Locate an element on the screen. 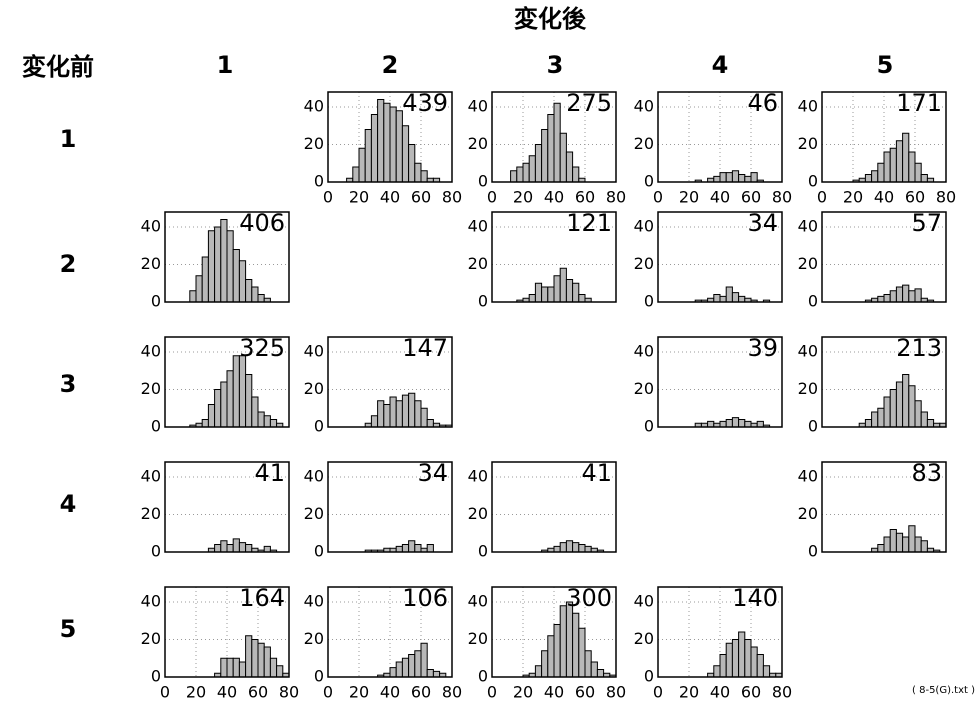 The width and height of the screenshot is (979, 713). row-label: 2 is located at coordinates (68, 264).